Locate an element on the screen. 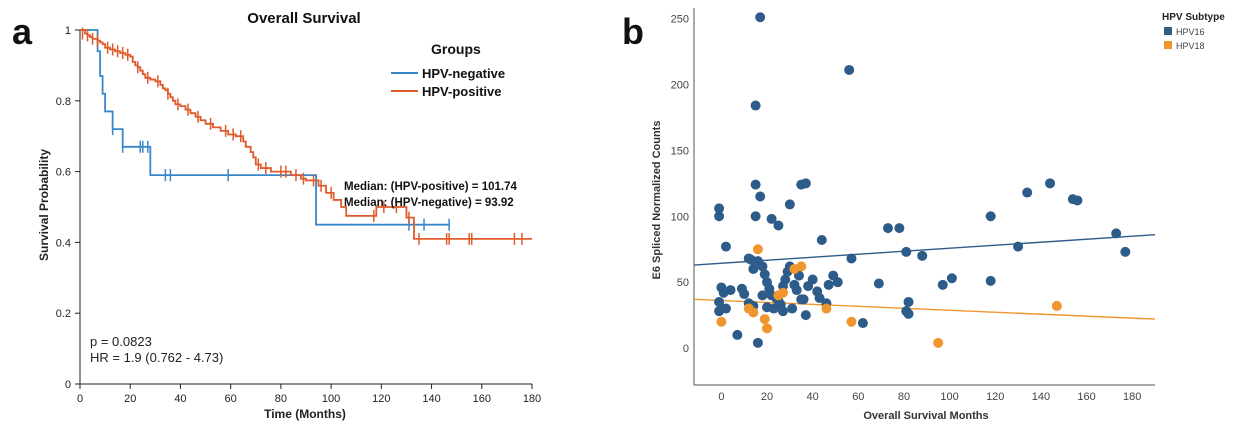 This screenshot has width=1233, height=429. legend: Groups HPV-negative HPV-positive is located at coordinates (448, 70).